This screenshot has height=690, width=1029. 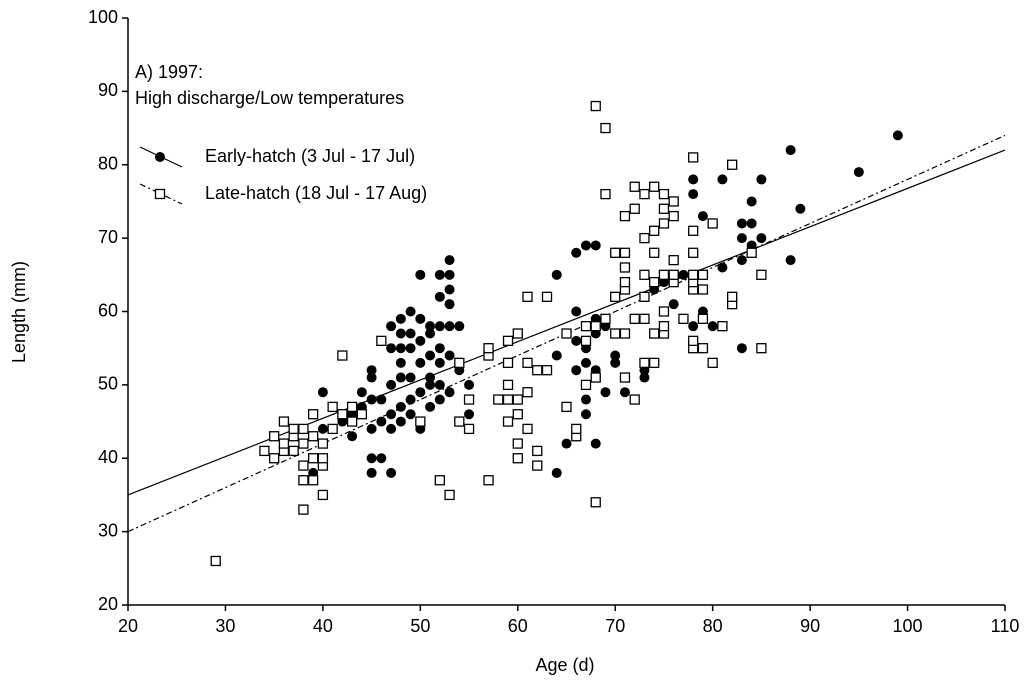 I want to click on annotation: High discharge/Low temperatures, so click(x=269, y=98).